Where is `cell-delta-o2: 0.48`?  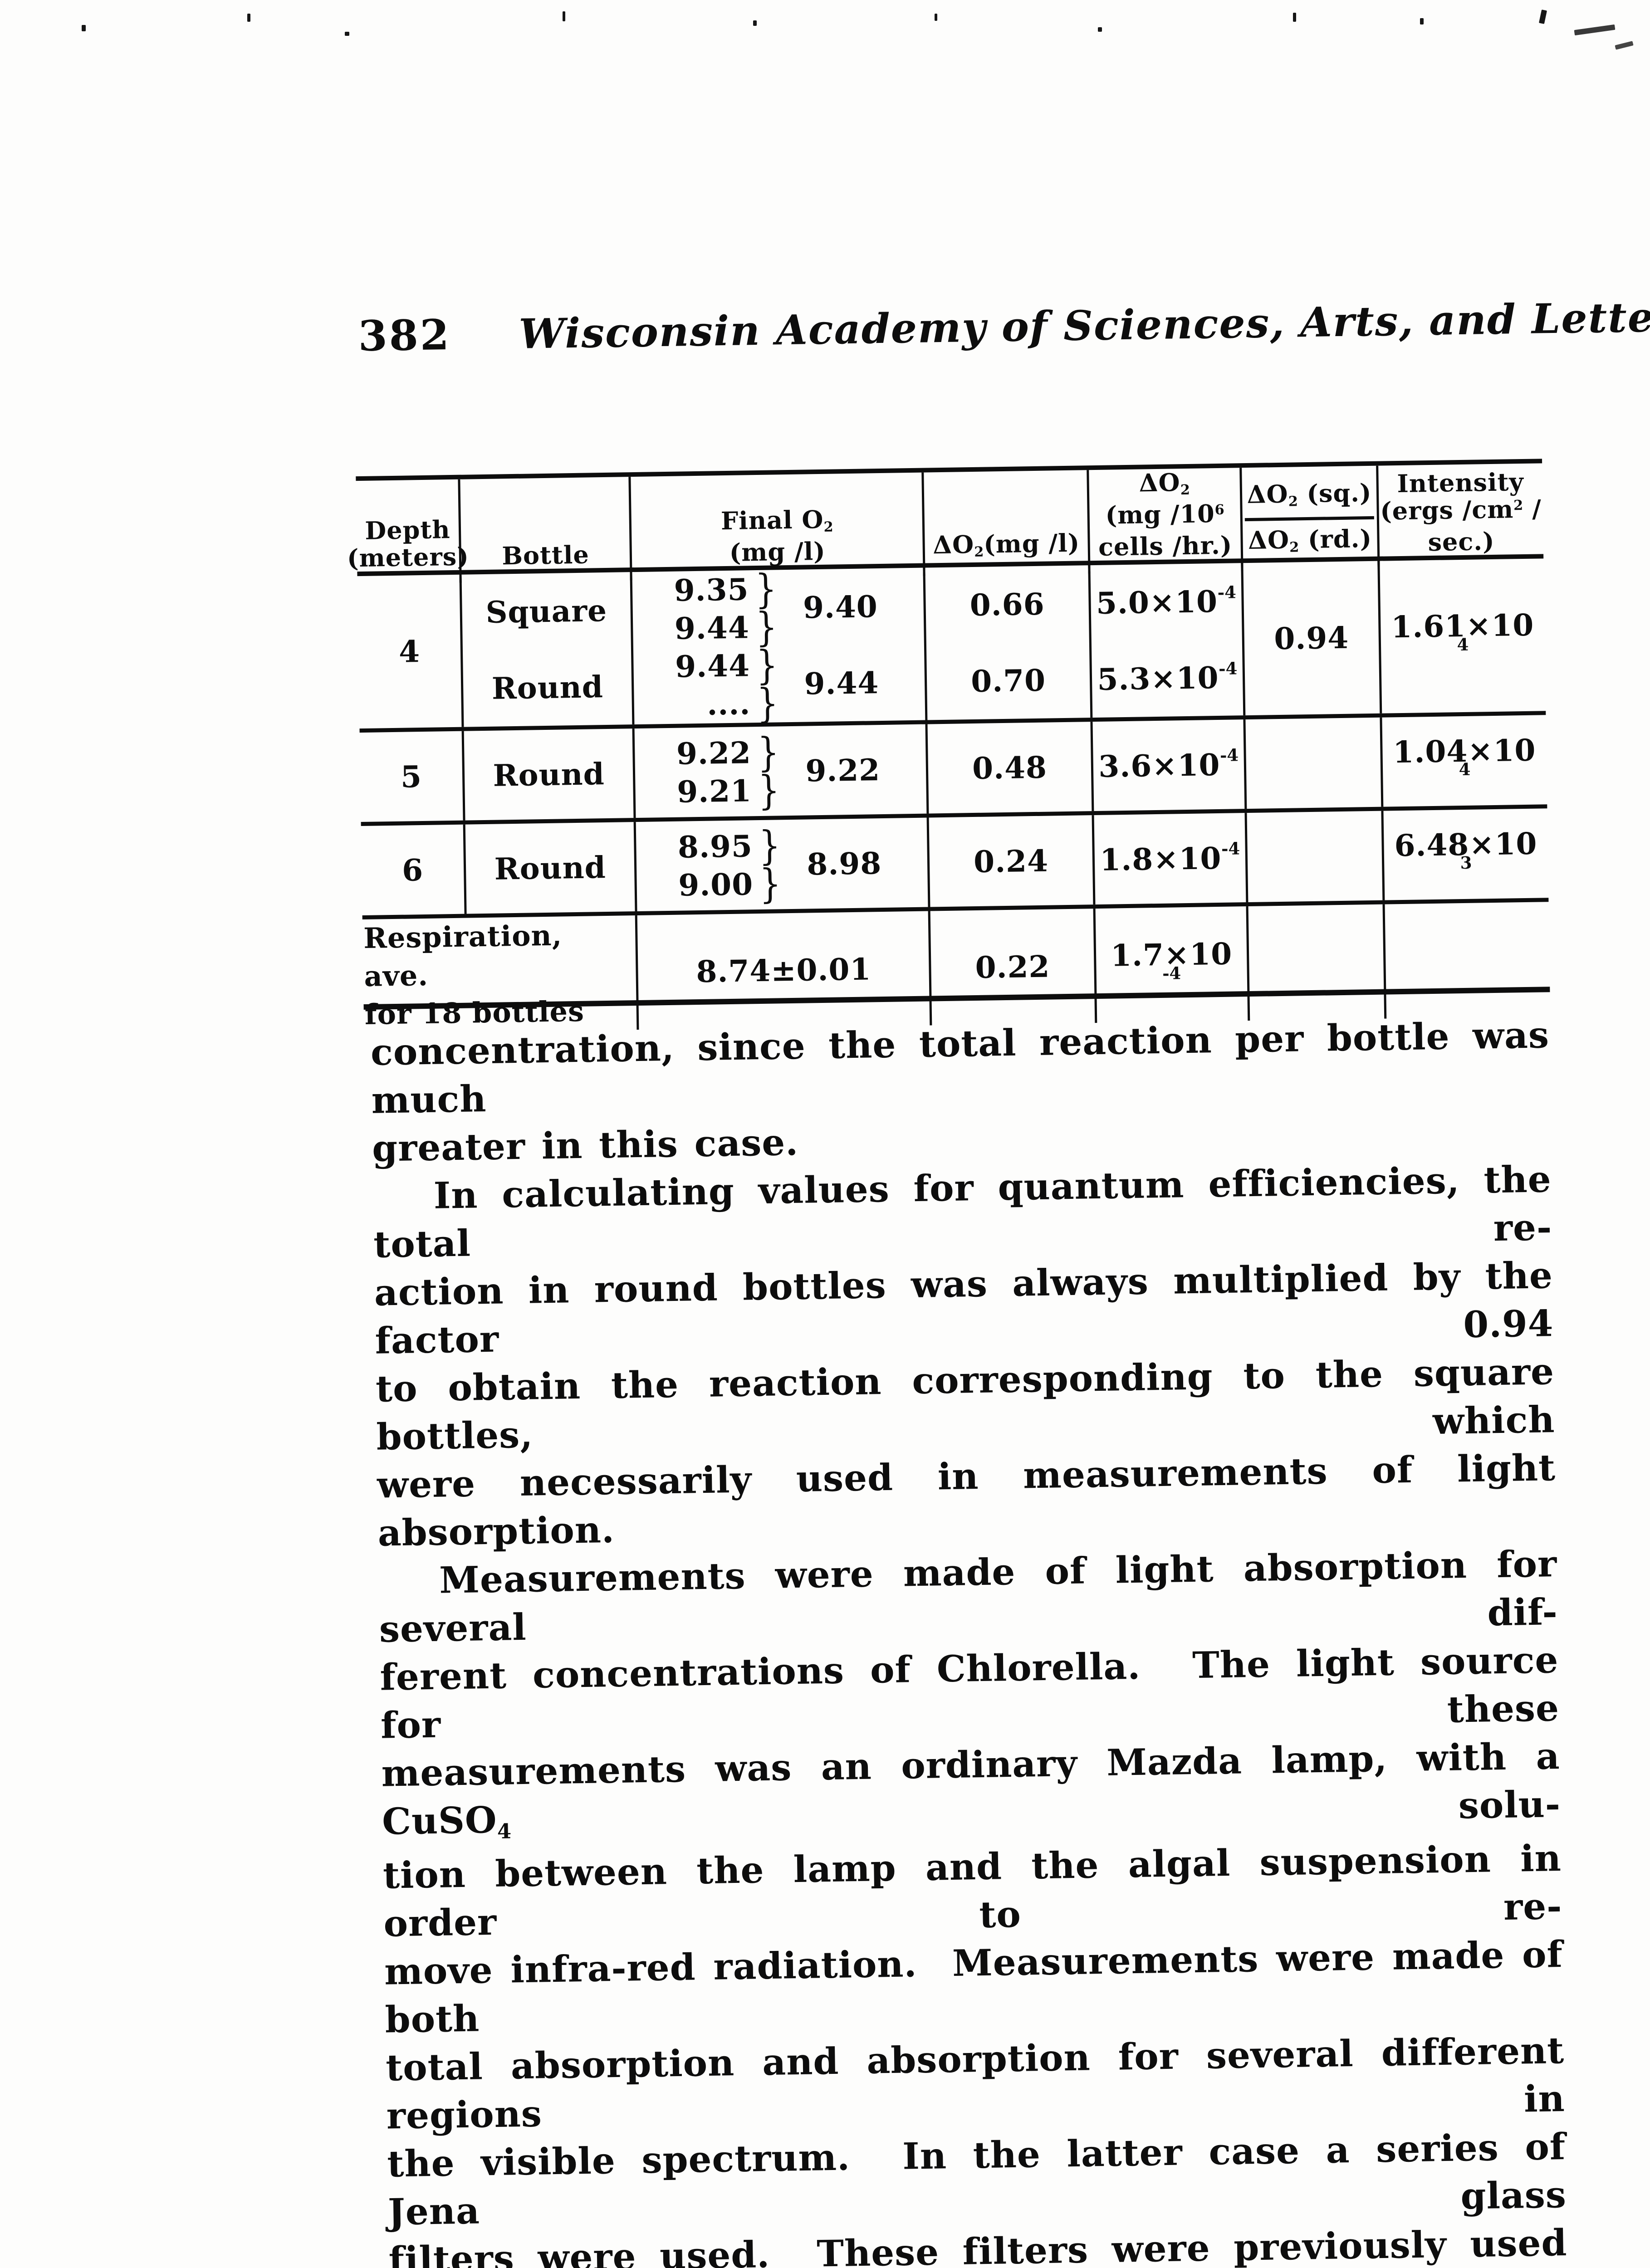
cell-delta-o2: 0.48 is located at coordinates (1008, 768).